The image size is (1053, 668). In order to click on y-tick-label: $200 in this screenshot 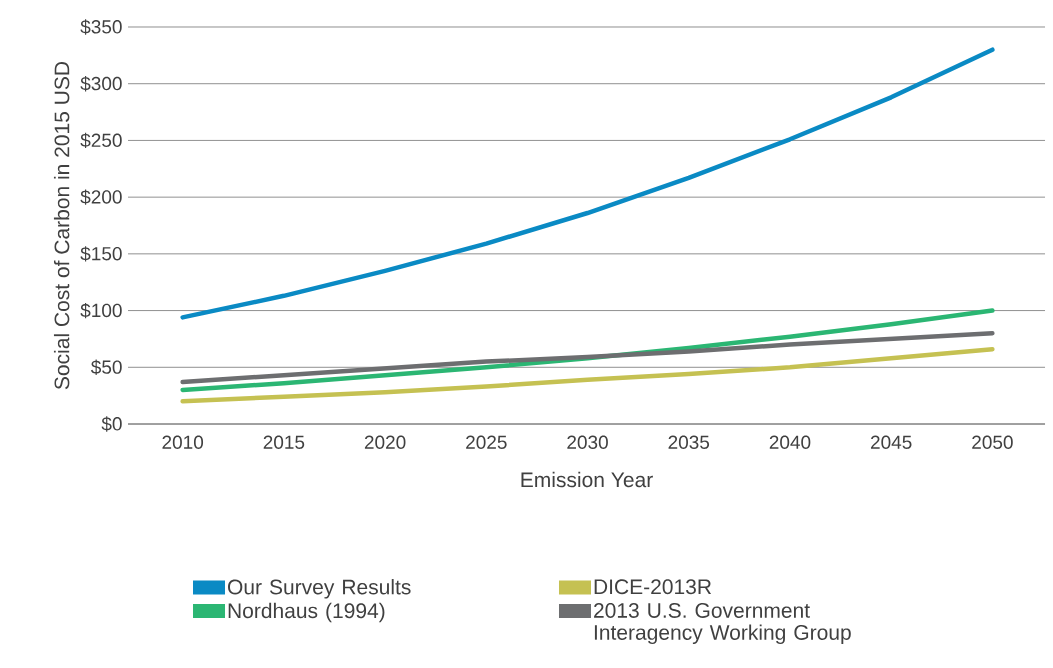, I will do `click(101, 197)`.